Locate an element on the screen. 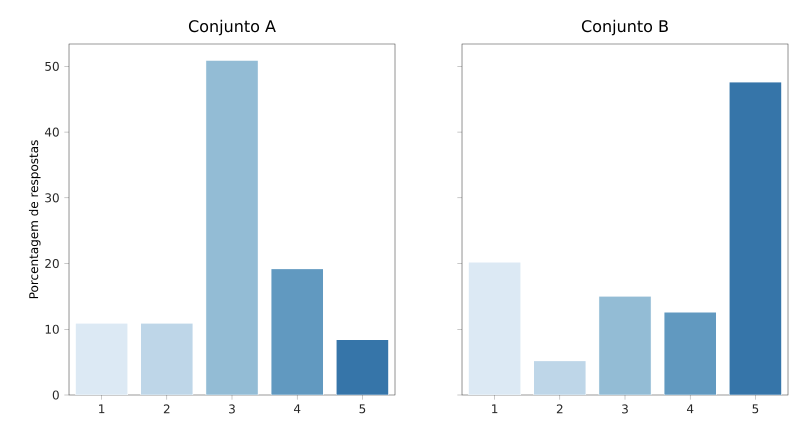 This screenshot has height=430, width=799. y-tick-label: 50 is located at coordinates (52, 66).